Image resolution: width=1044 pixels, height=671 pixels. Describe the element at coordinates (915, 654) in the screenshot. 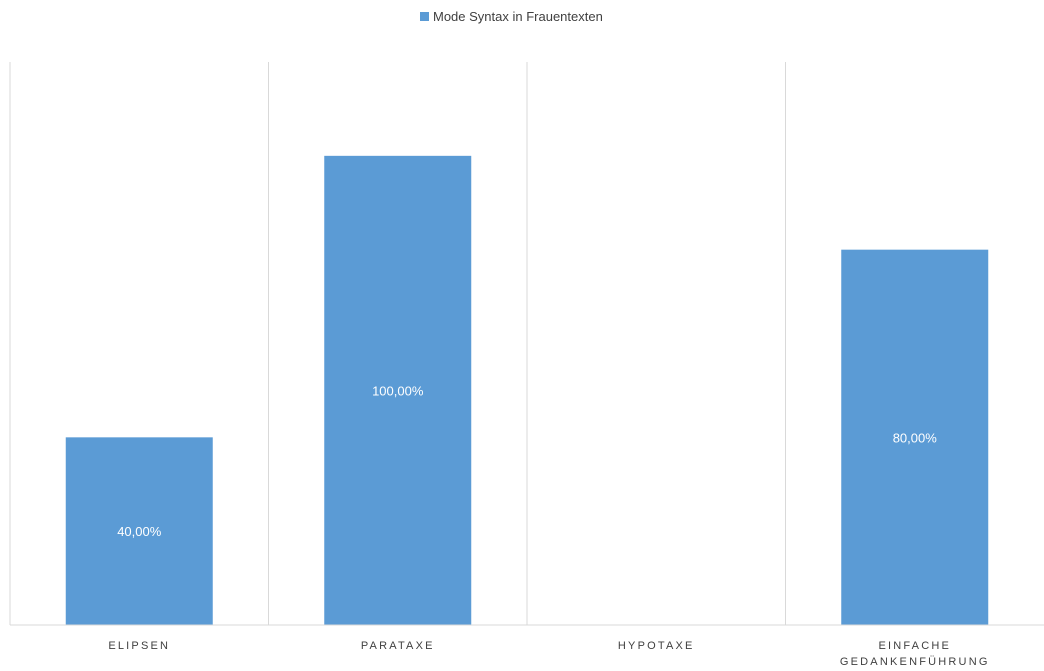

I see `category-label: EINFACHE GEDANKENFÜHRUNG` at that location.